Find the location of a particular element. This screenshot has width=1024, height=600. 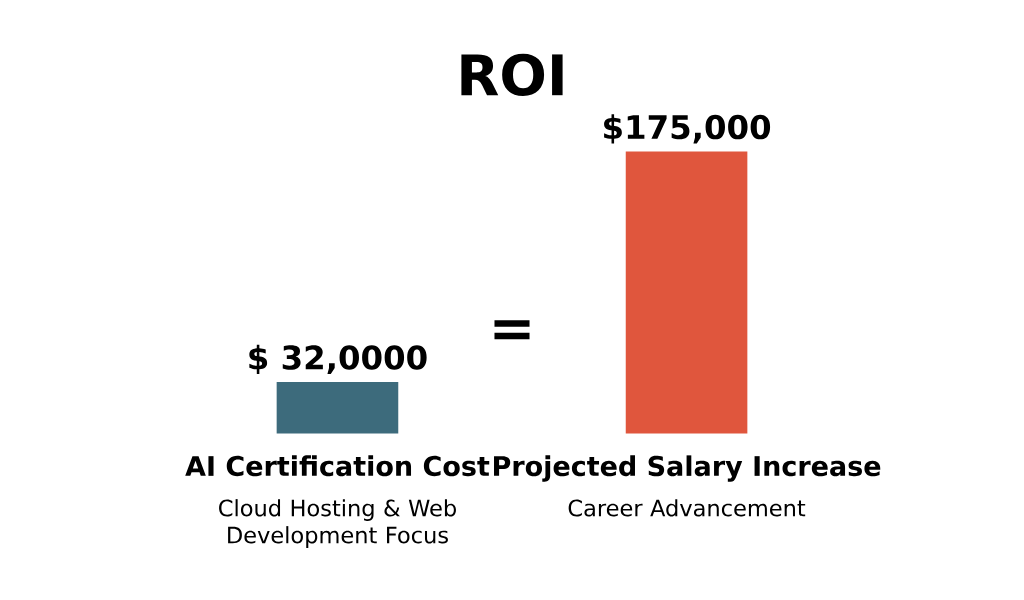

chart-title: ROI is located at coordinates (512, 74).